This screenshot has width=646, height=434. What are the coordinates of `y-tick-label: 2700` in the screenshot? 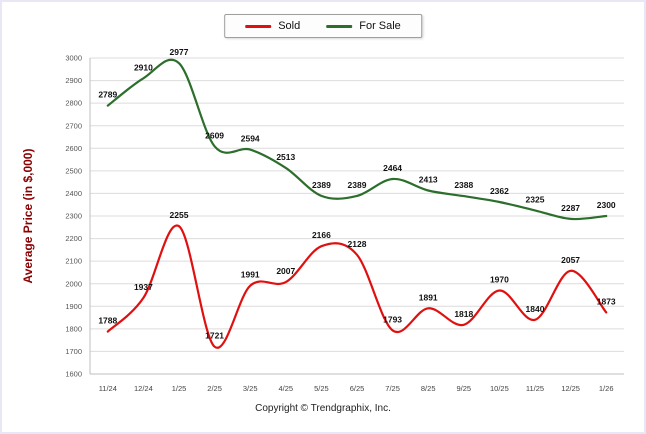 It's located at (73, 125).